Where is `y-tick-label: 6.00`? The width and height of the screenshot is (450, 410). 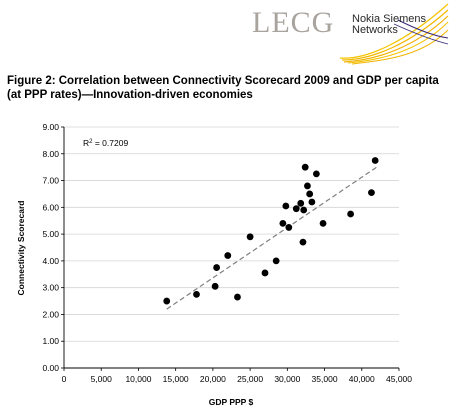
y-tick-label: 6.00 is located at coordinates (50, 207).